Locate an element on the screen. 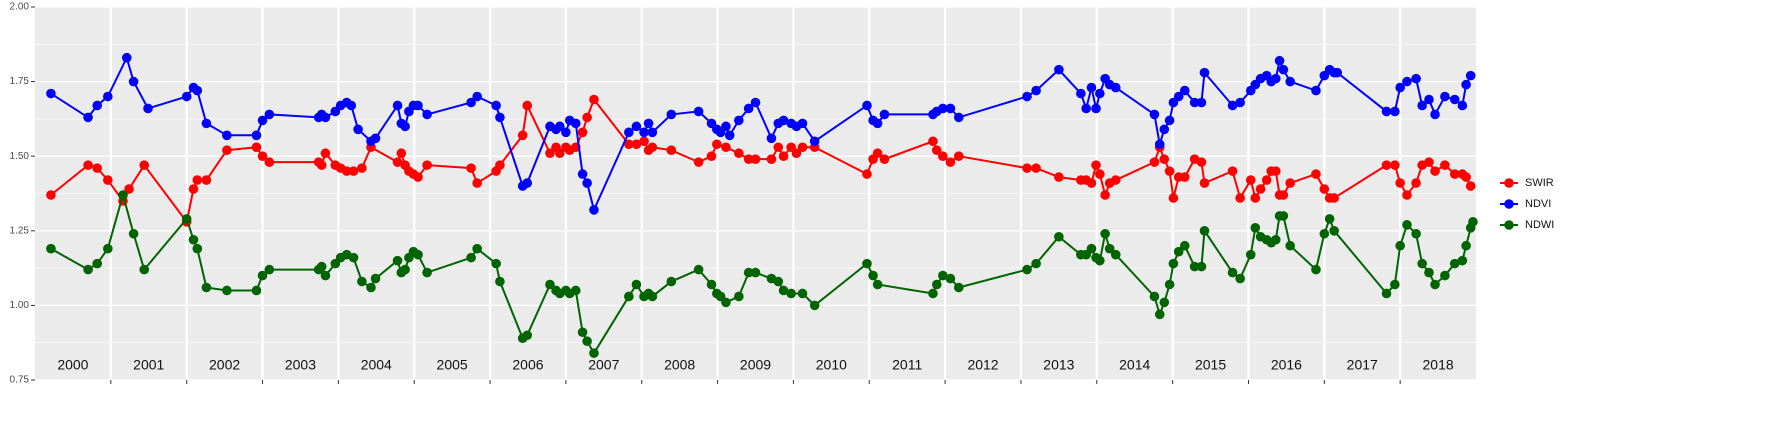  y-tick-label: 1.50 is located at coordinates (20, 156).